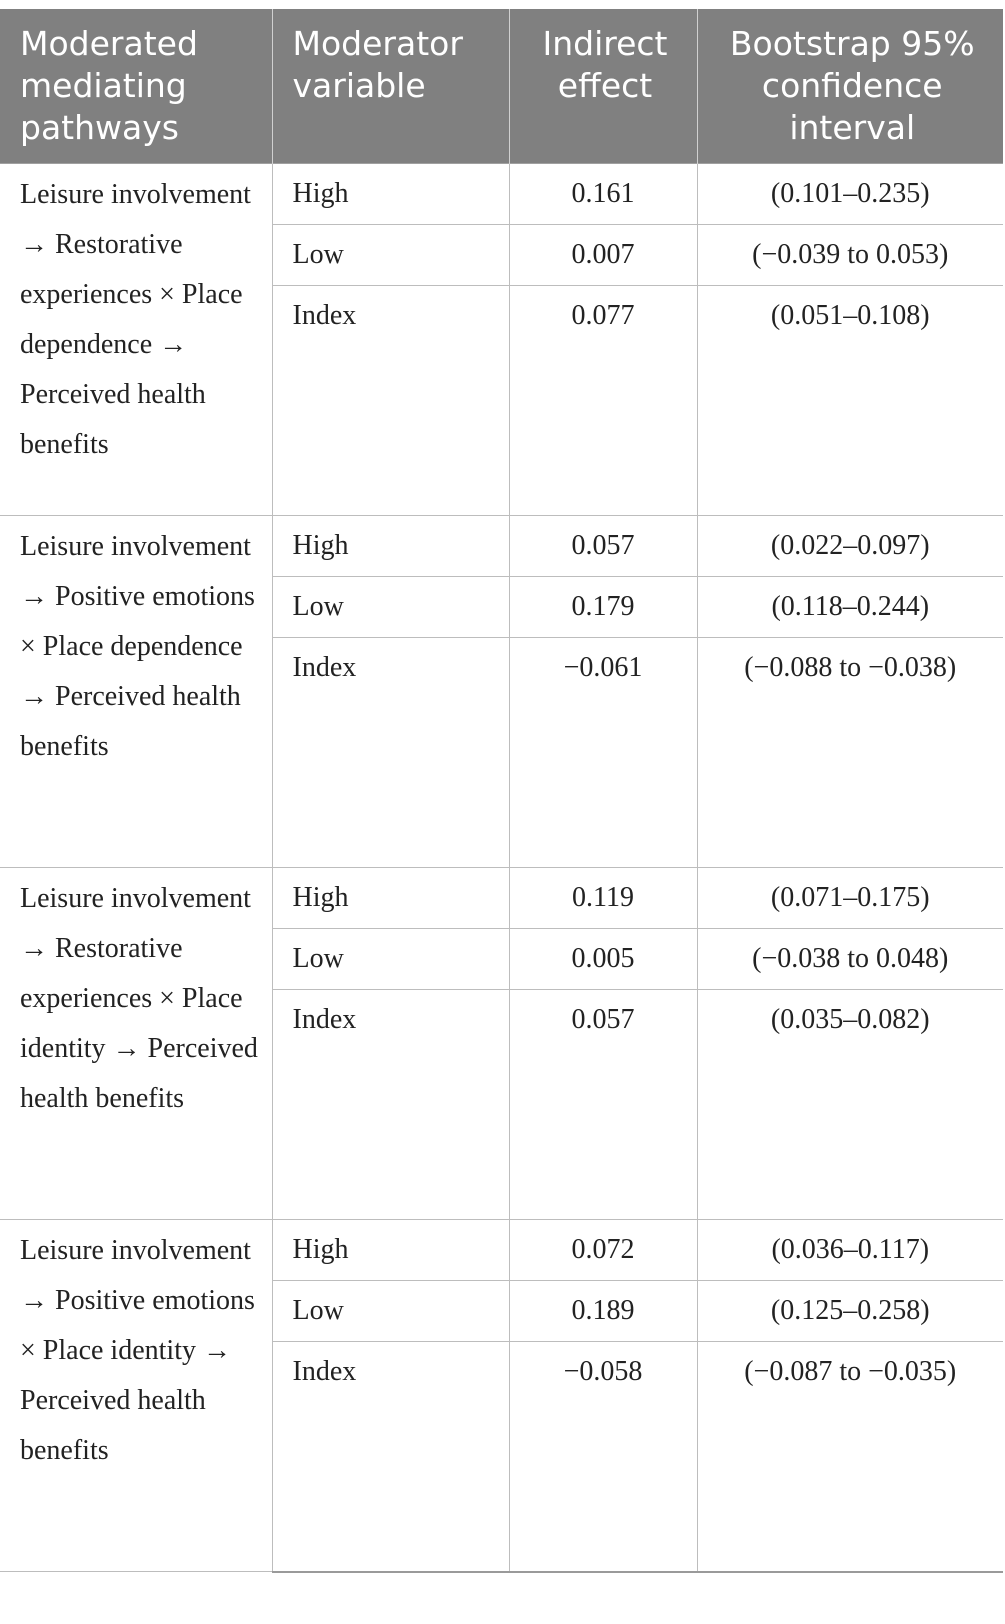  What do you see at coordinates (603, 255) in the screenshot?
I see `effect-cell: 0.007` at bounding box center [603, 255].